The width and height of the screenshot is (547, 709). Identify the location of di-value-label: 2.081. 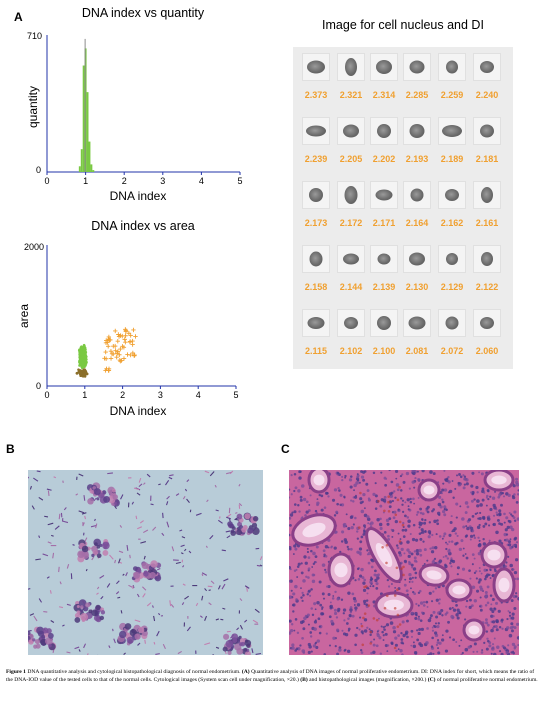
(417, 351).